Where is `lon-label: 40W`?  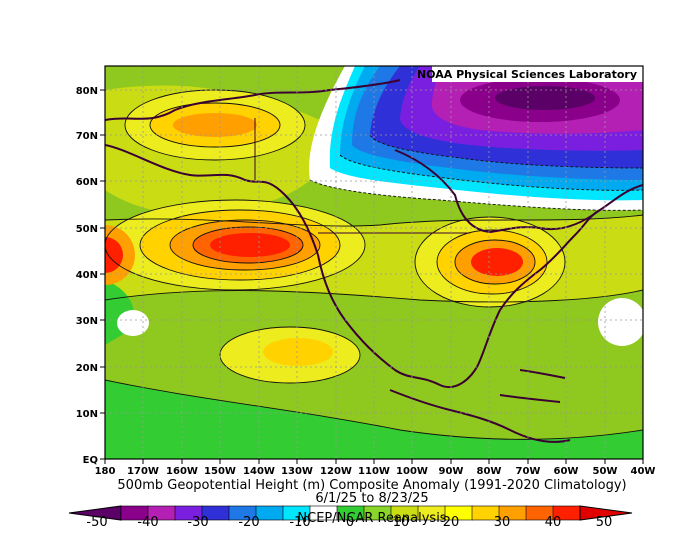
lon-label: 40W is located at coordinates (643, 471).